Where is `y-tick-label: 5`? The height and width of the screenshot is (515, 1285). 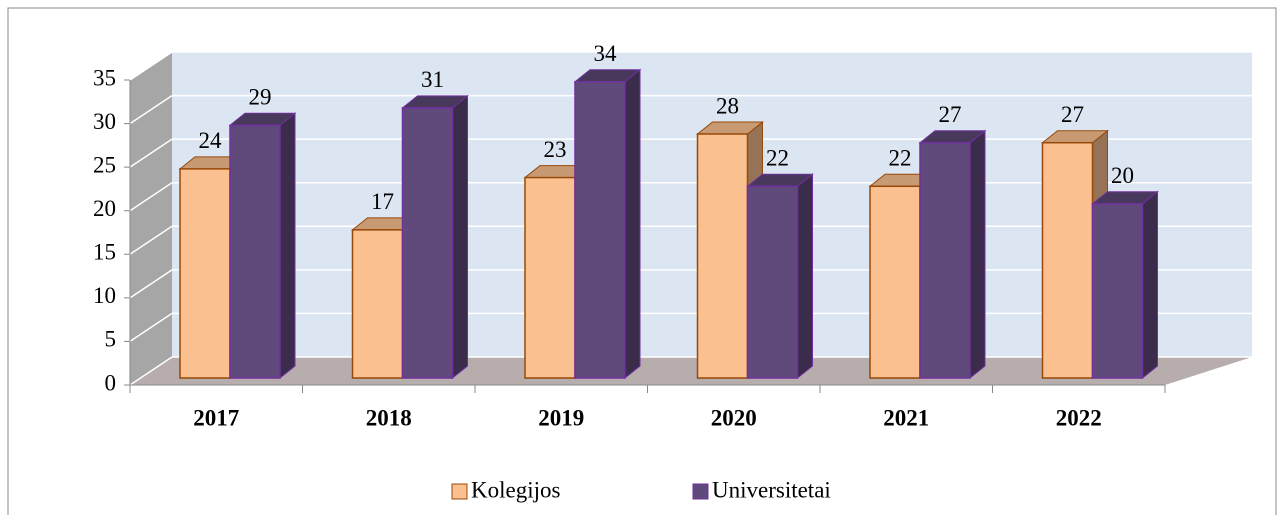
y-tick-label: 5 is located at coordinates (111, 339).